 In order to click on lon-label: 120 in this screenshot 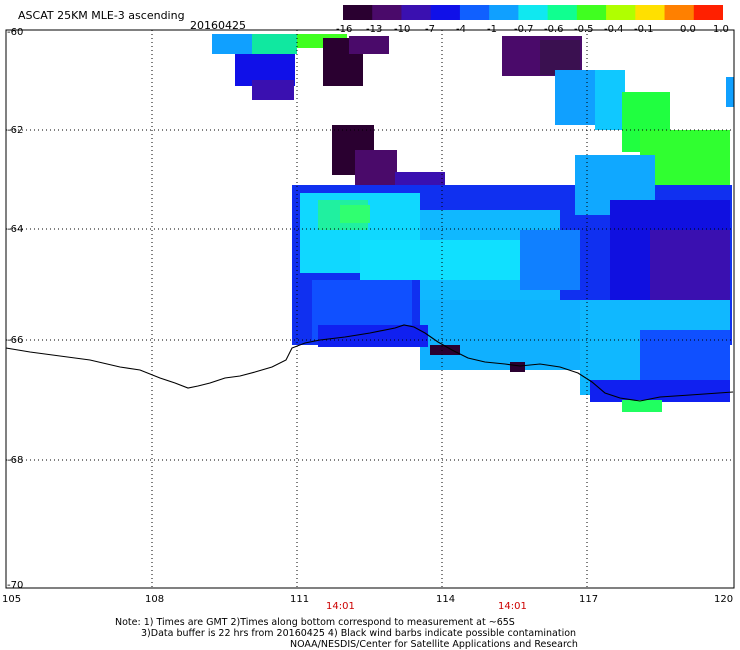, I will do `click(724, 599)`.